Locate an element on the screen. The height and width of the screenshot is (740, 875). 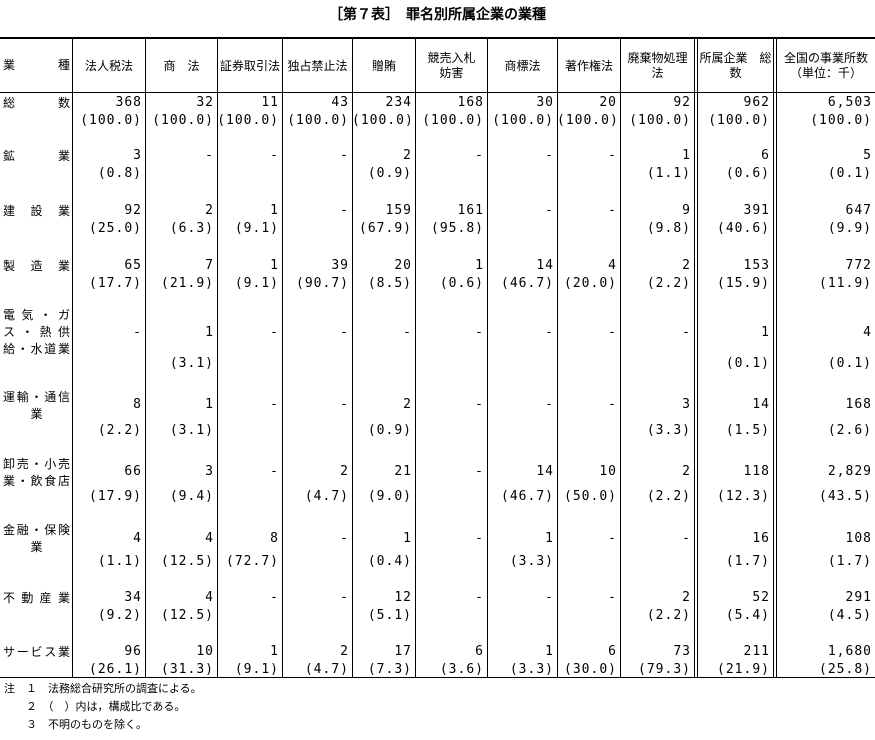
column-header: 商 法 is located at coordinates (181, 66).